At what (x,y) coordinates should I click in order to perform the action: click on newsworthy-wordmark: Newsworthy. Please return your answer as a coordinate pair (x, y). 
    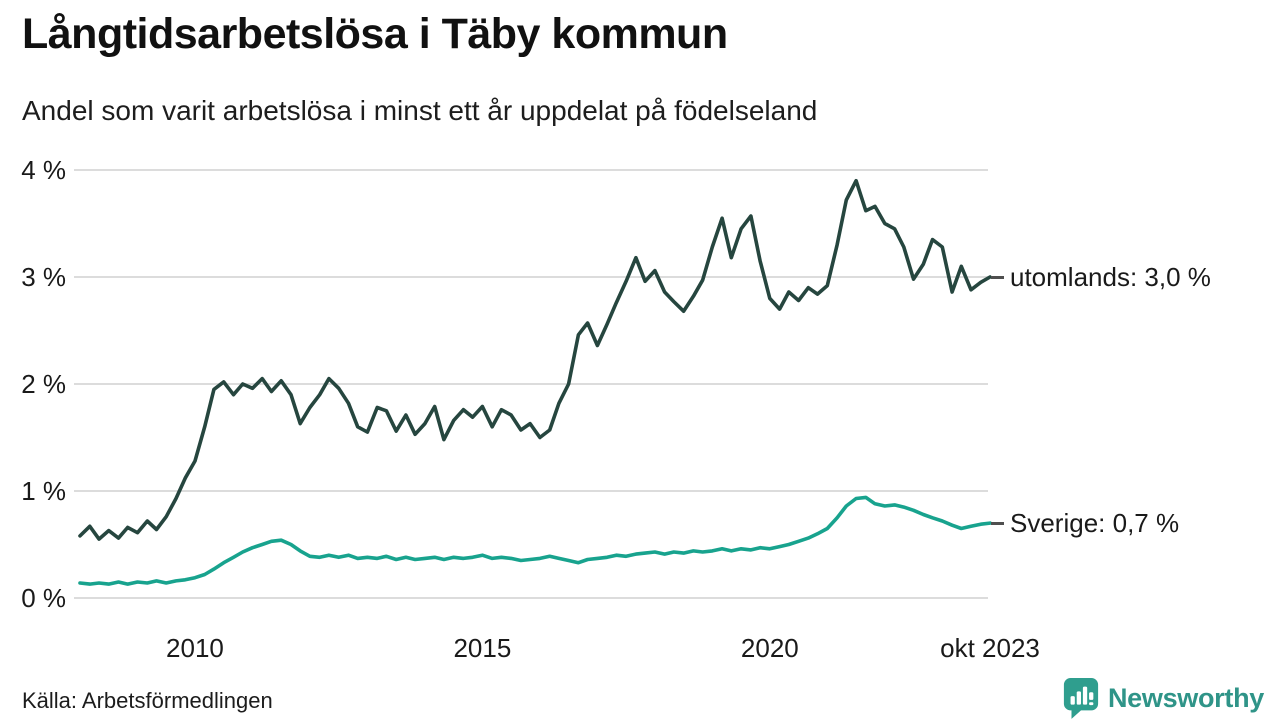
    Looking at the image, I should click on (1185, 697).